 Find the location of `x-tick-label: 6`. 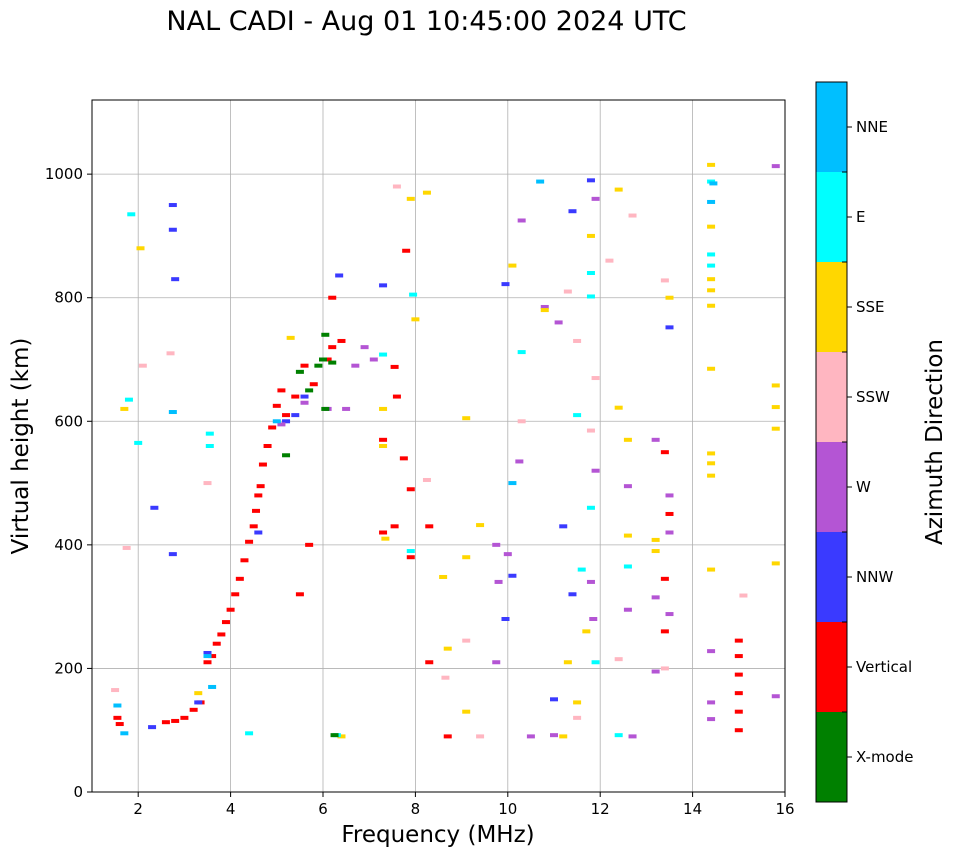

x-tick-label: 6 is located at coordinates (323, 809).